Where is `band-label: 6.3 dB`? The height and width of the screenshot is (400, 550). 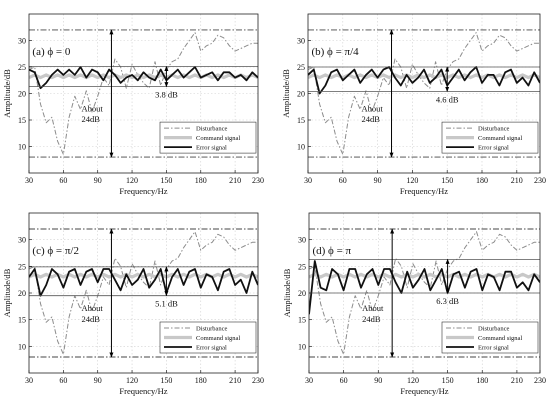 band-label: 6.3 dB is located at coordinates (447, 301).